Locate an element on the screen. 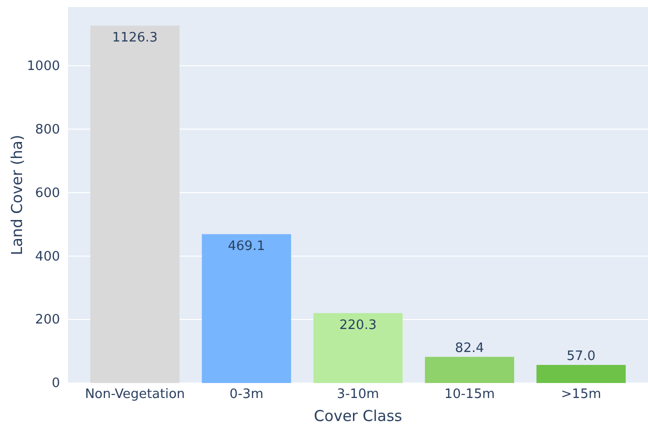  y-tick-label: 600 is located at coordinates (47, 193).